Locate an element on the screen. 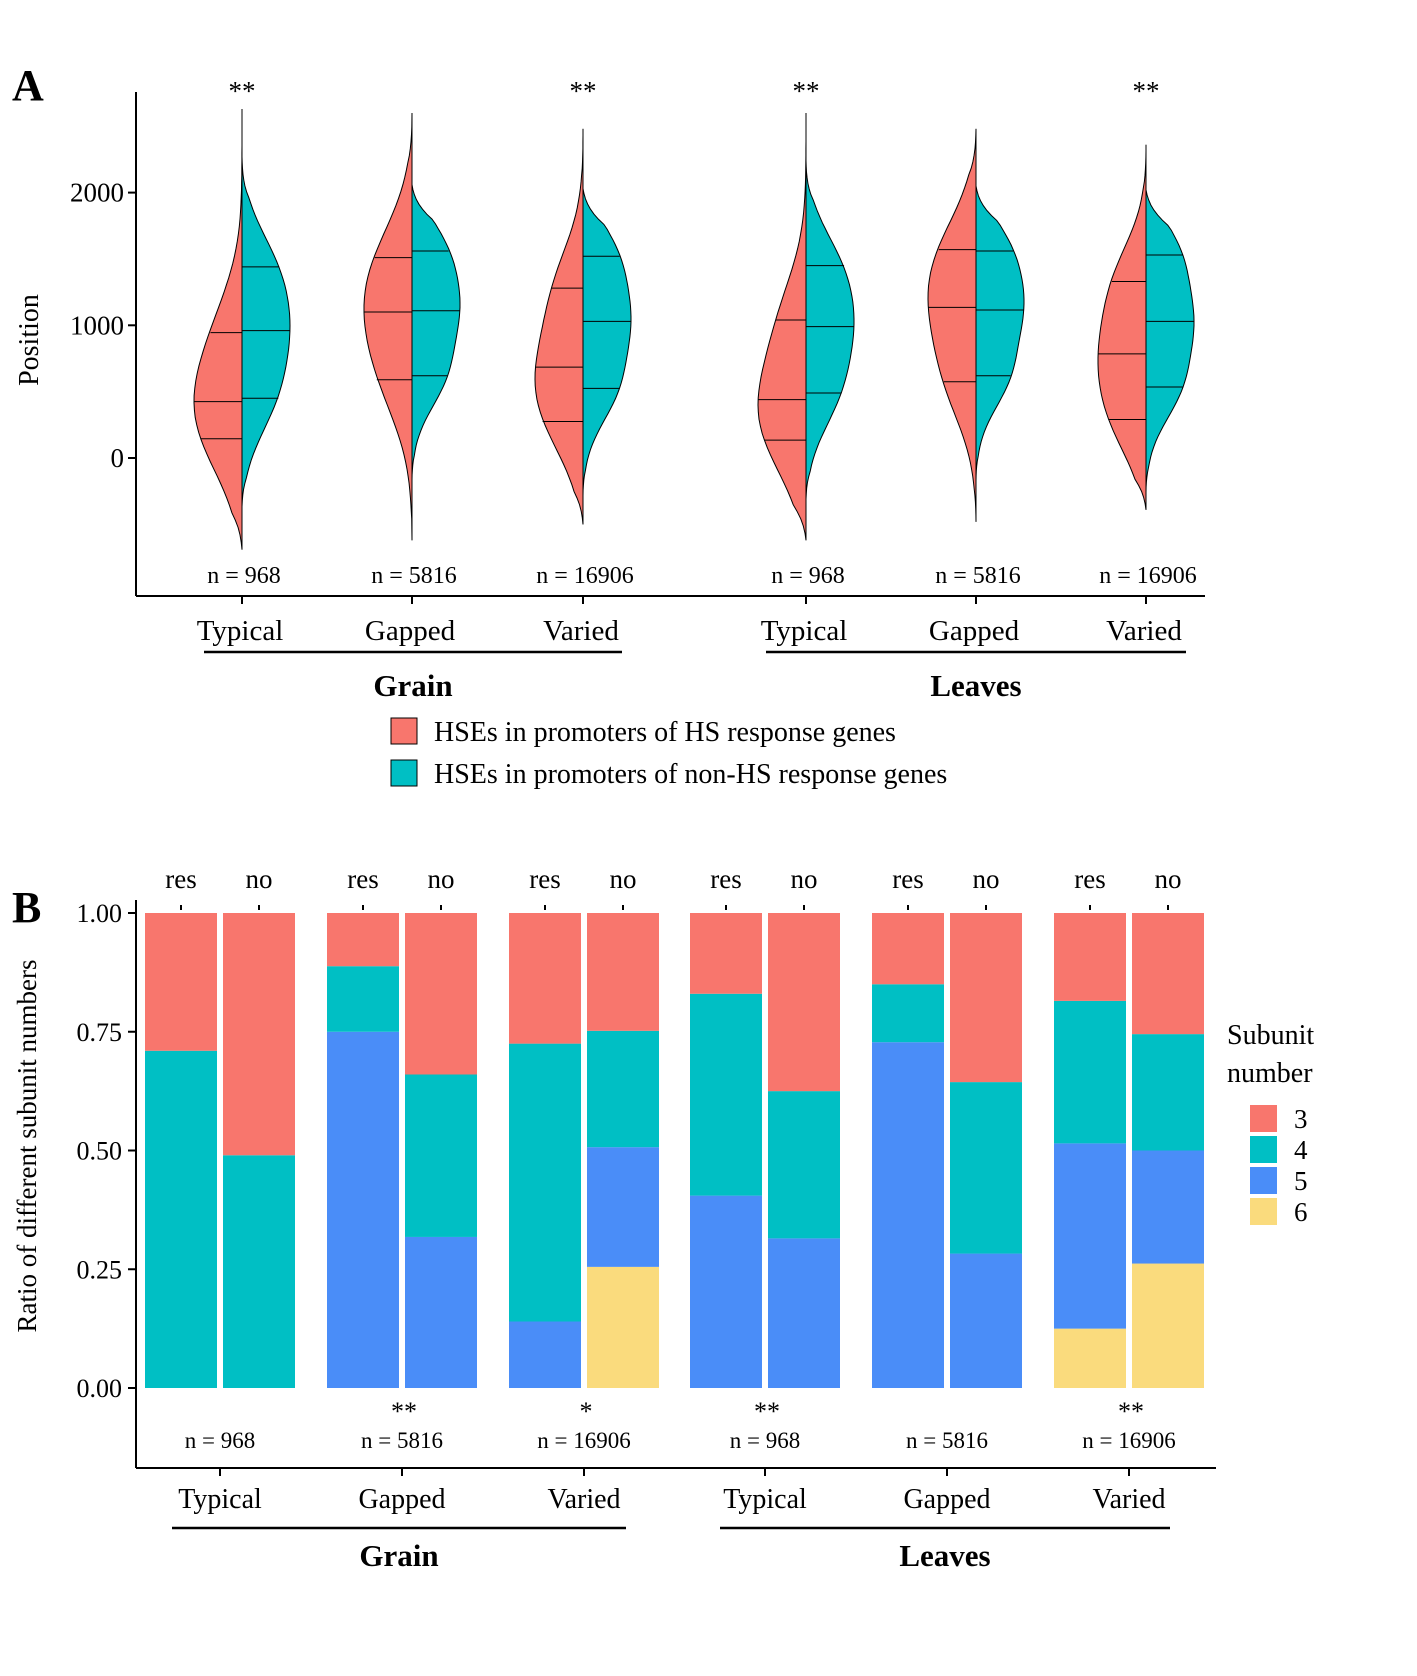 The image size is (1417, 1676). a-x-tick-label: Gapped is located at coordinates (410, 631).